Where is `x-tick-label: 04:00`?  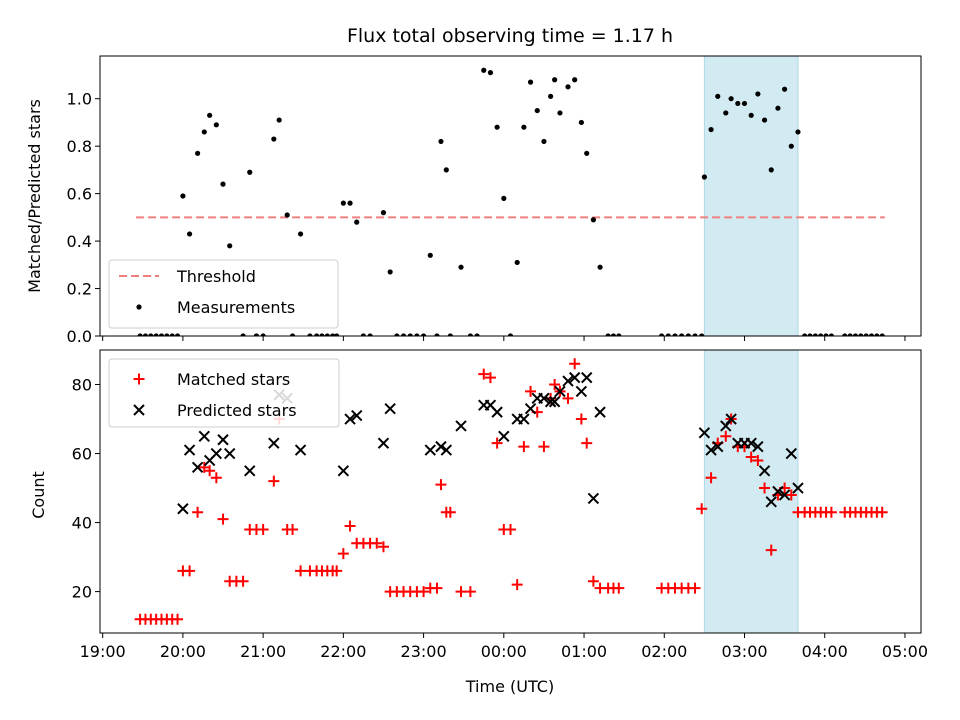 x-tick-label: 04:00 is located at coordinates (825, 651).